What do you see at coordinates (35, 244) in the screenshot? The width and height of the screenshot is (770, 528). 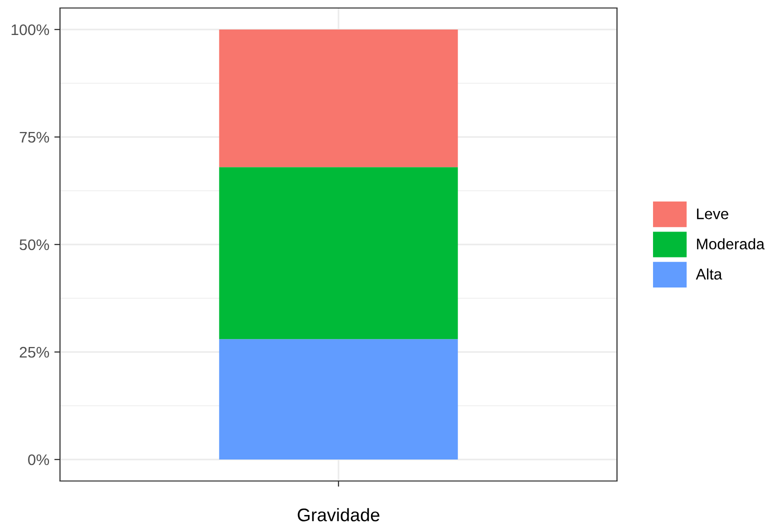 I see `y-tick-label: 50%` at bounding box center [35, 244].